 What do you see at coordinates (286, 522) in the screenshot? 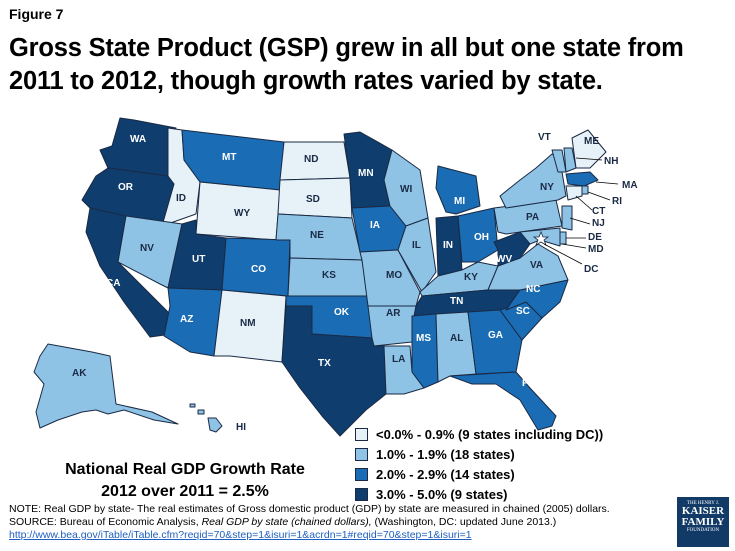
I see `source-title: Real GDP by state (chained dollars),` at bounding box center [286, 522].